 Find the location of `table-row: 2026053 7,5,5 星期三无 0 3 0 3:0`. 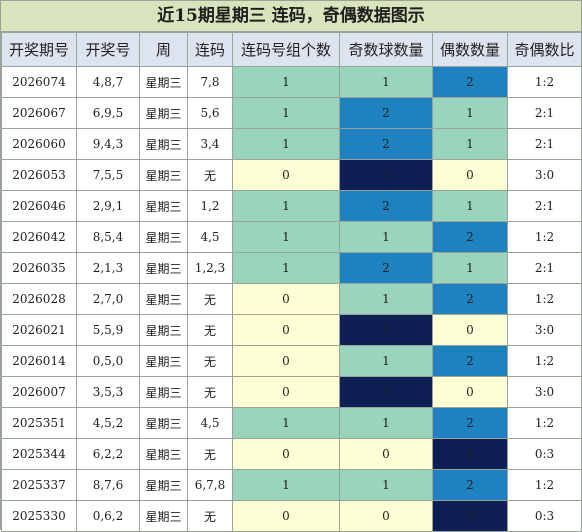

table-row: 2026053 7,5,5 星期三无 0 3 0 3:0 is located at coordinates (291, 175).